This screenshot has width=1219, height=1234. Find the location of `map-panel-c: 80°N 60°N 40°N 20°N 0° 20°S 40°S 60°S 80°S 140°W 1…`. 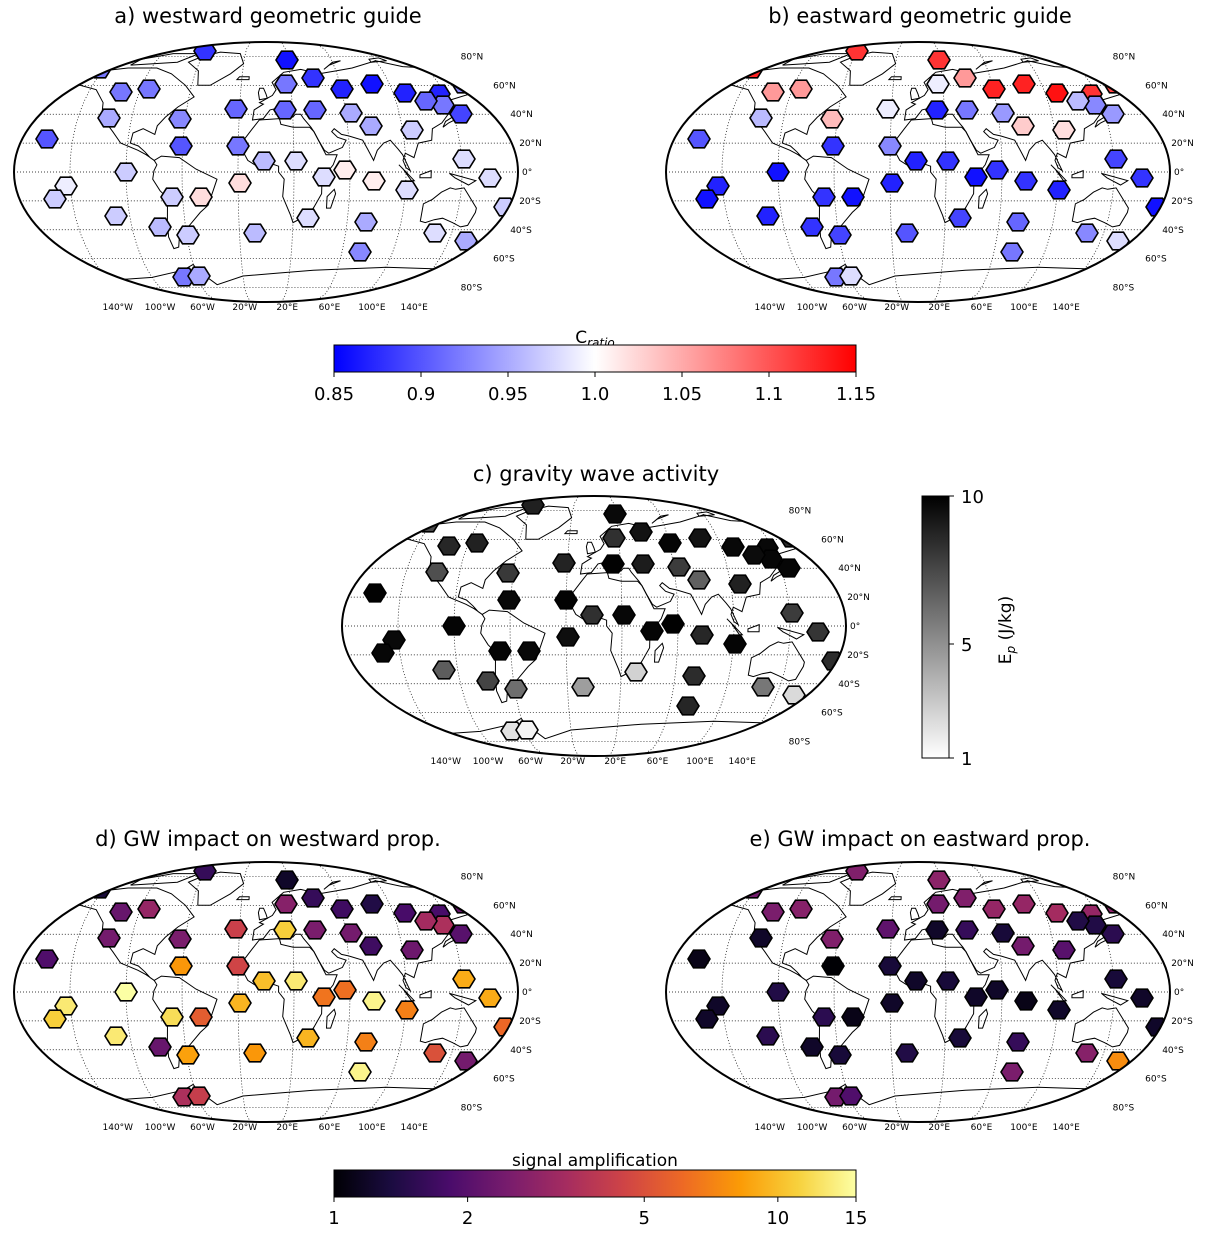

map-panel-c: 80°N 60°N 40°N 20°N 0° 20°S 40°S 60°S 80°S 140°W 1… is located at coordinates (605, 631).